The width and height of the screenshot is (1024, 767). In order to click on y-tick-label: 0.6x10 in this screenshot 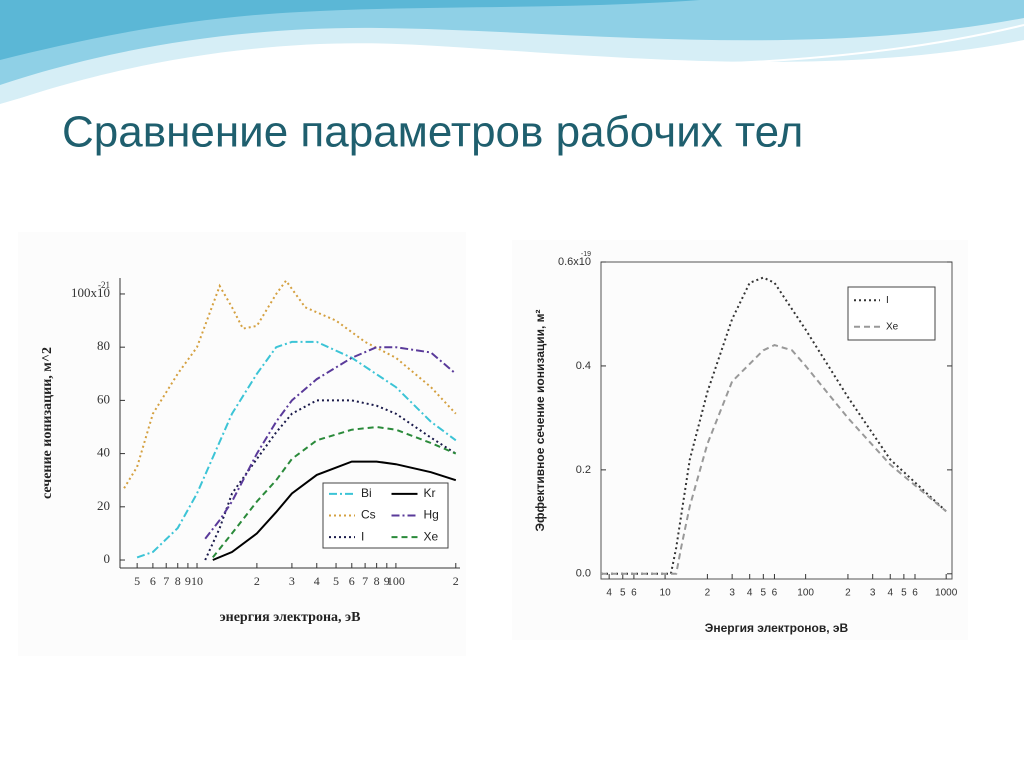, I will do `click(574, 262)`.